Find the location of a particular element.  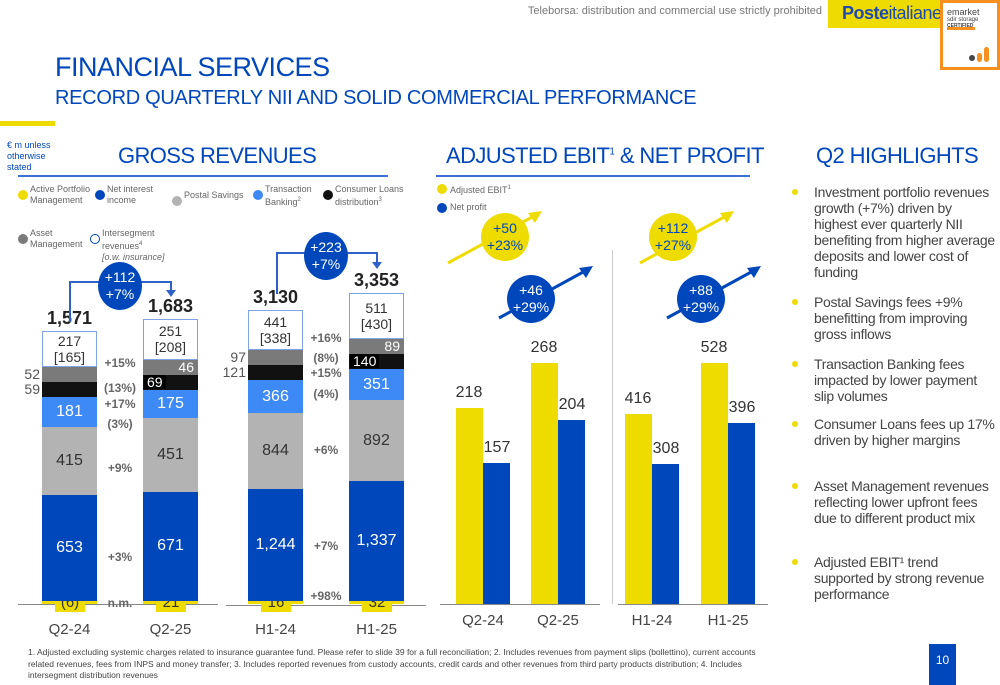

insurance-value: [165] is located at coordinates (69, 357).